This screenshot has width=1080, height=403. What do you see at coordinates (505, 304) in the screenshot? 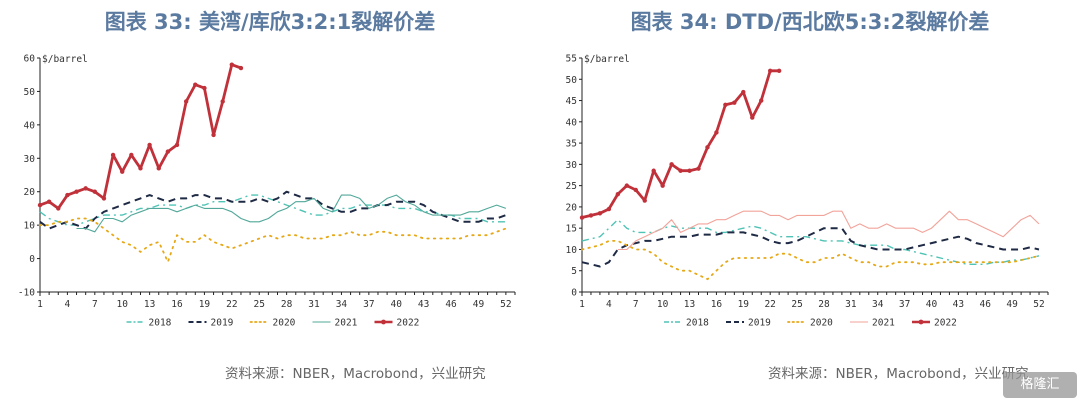
I see `x-tick-label: 52` at bounding box center [505, 304].